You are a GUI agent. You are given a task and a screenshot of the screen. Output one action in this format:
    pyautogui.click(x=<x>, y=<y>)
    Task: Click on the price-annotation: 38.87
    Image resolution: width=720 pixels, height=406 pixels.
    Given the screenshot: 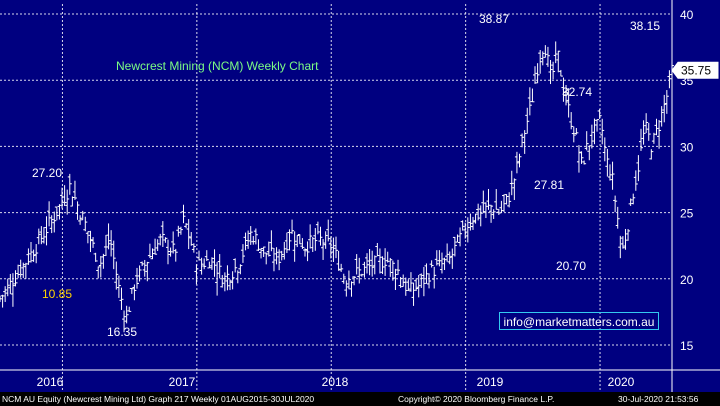 What is the action you would take?
    pyautogui.click(x=494, y=19)
    